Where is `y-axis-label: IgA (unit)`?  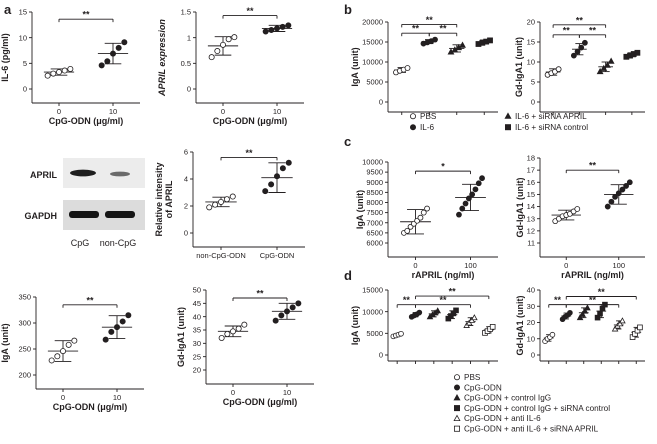
y-axis-label: IgA (unit) is located at coordinates (355, 66).